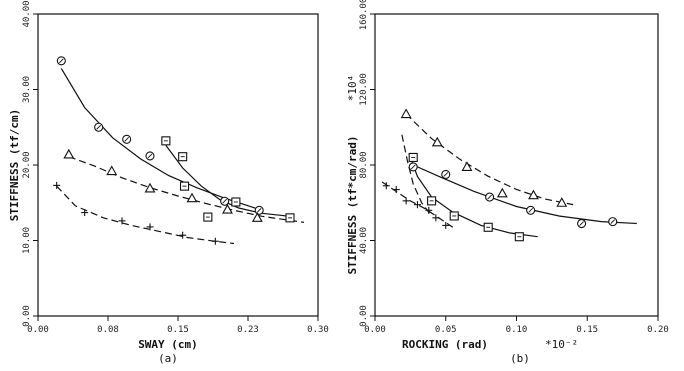  What do you see at coordinates (352, 88) in the screenshot?
I see `y-multiplier-label-b: *10⁴` at bounding box center [352, 88].